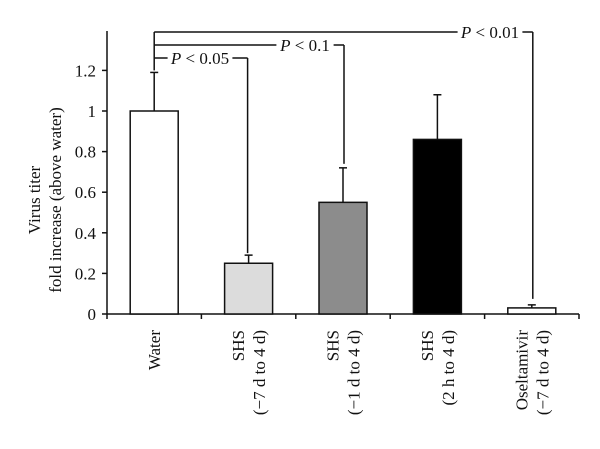 The height and width of the screenshot is (449, 600). I want to click on p-value-label: P < 0.1, so click(304, 45).